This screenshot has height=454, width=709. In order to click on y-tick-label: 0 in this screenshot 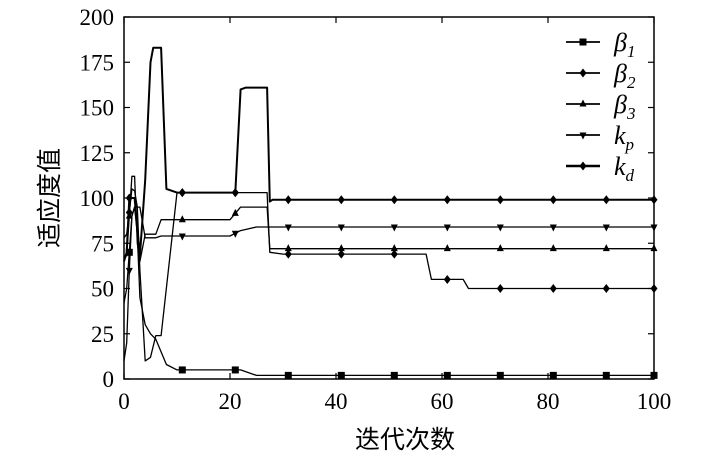, I will do `click(109, 379)`.